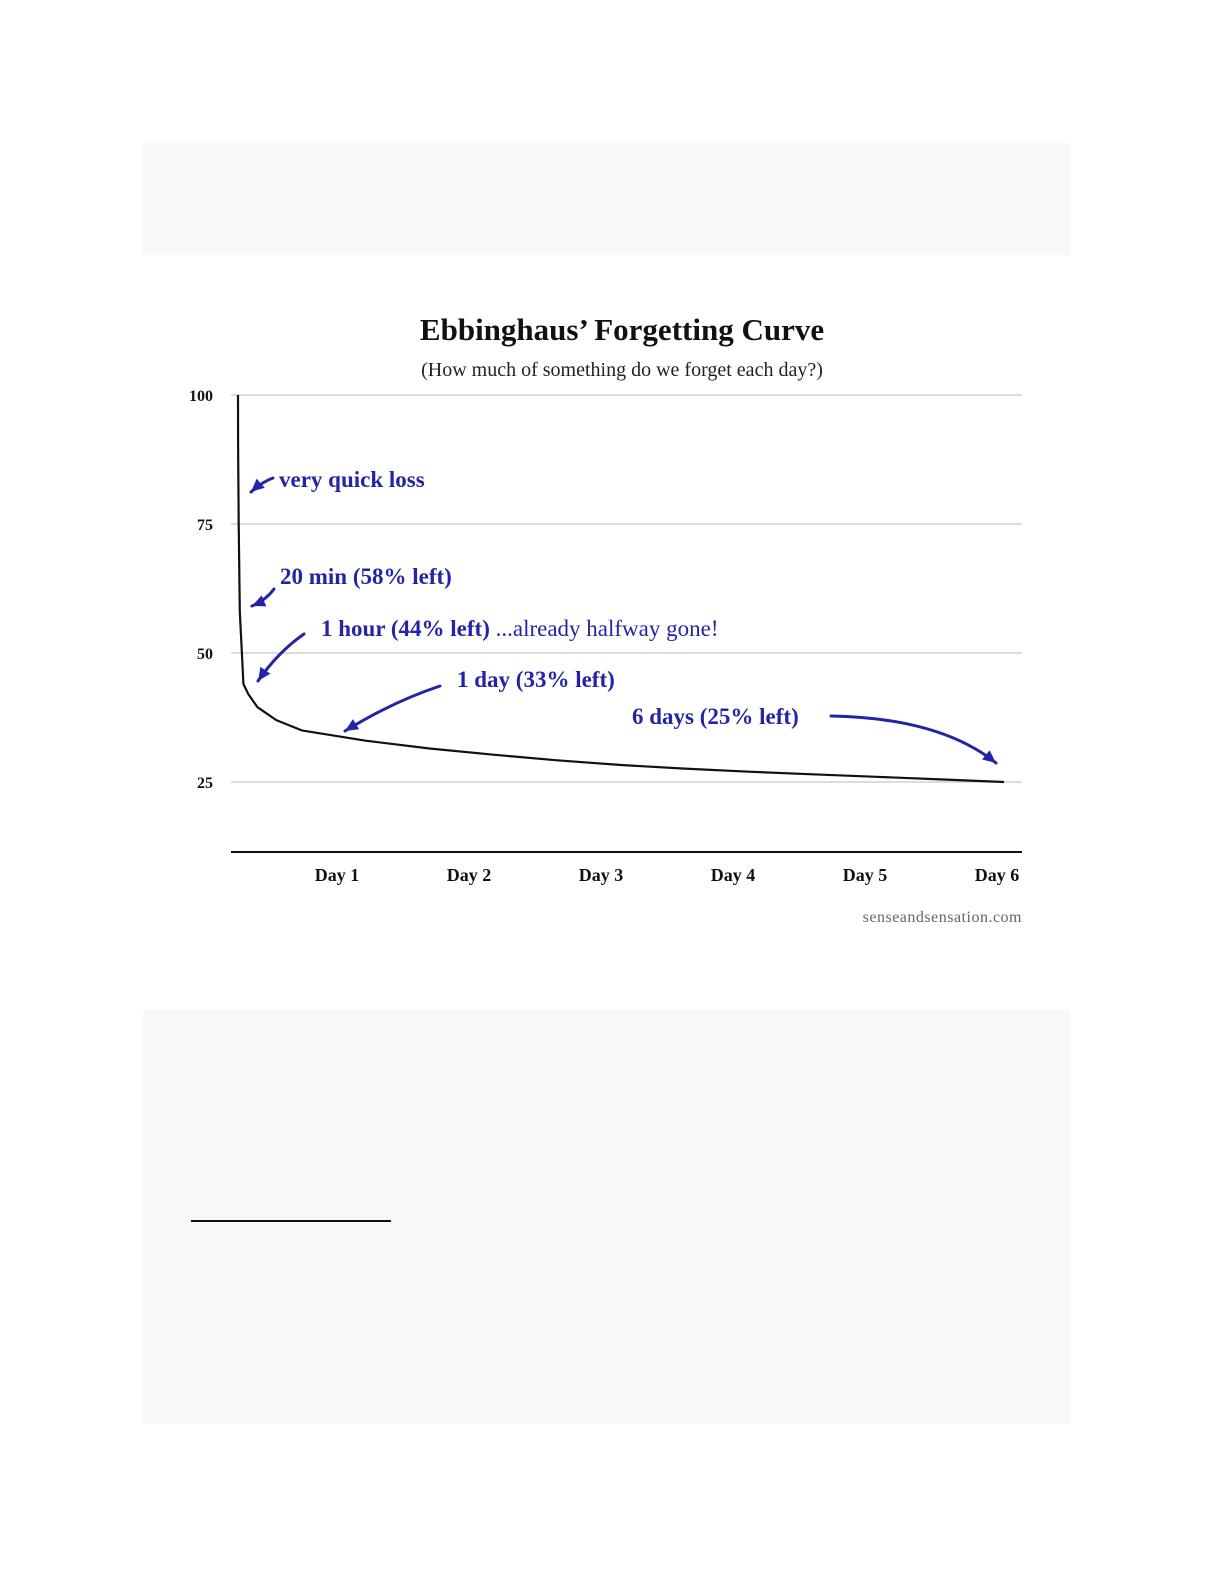  What do you see at coordinates (942, 917) in the screenshot?
I see `source-credit: senseandsensation.com` at bounding box center [942, 917].